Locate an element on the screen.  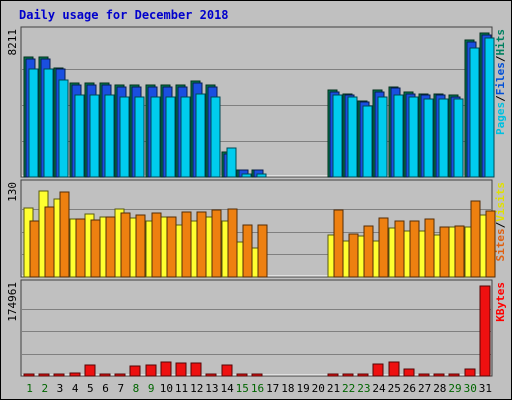
x-tick-label-22: 22 is located at coordinates (348, 388).